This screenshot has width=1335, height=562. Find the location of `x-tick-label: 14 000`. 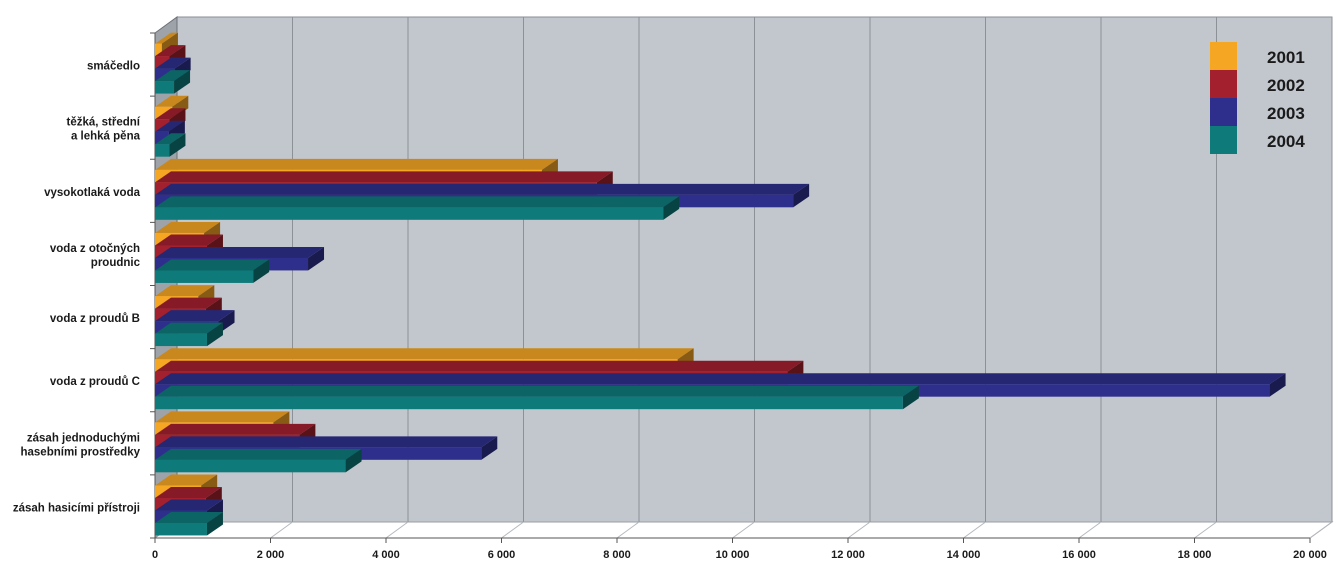

x-tick-label: 14 000 is located at coordinates (964, 555).